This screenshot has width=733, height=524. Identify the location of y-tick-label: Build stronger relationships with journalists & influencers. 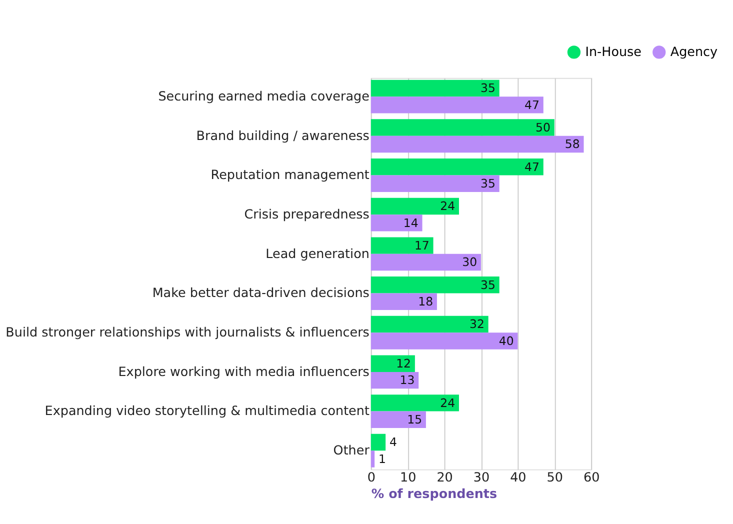
(188, 332).